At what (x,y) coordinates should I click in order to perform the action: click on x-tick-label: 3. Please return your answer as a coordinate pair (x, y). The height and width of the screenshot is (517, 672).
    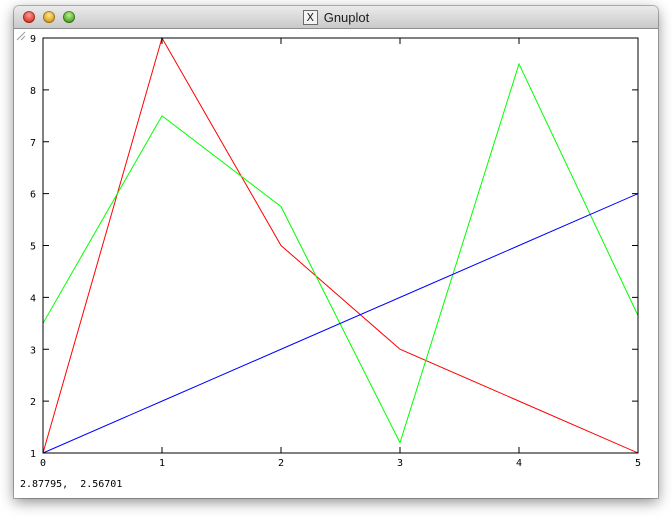
    Looking at the image, I should click on (400, 463).